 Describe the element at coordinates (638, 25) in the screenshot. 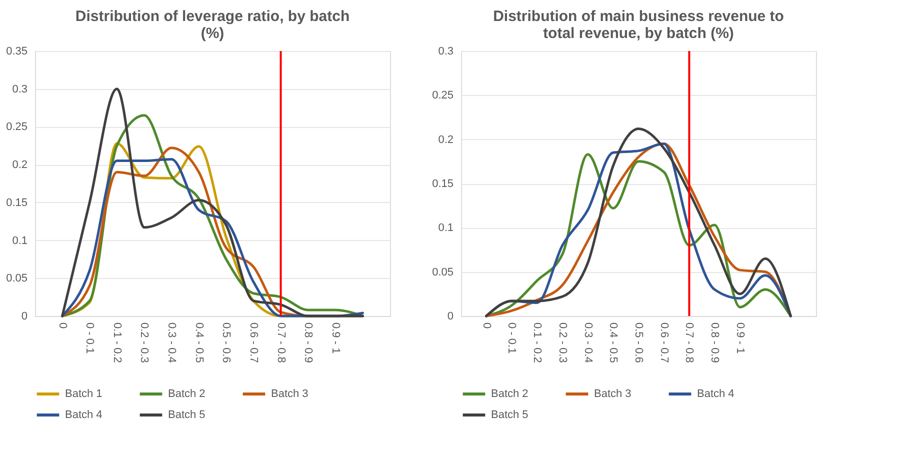

I see `chart-title: Distribution of main business revenue to total revenue, by batch (%)` at that location.